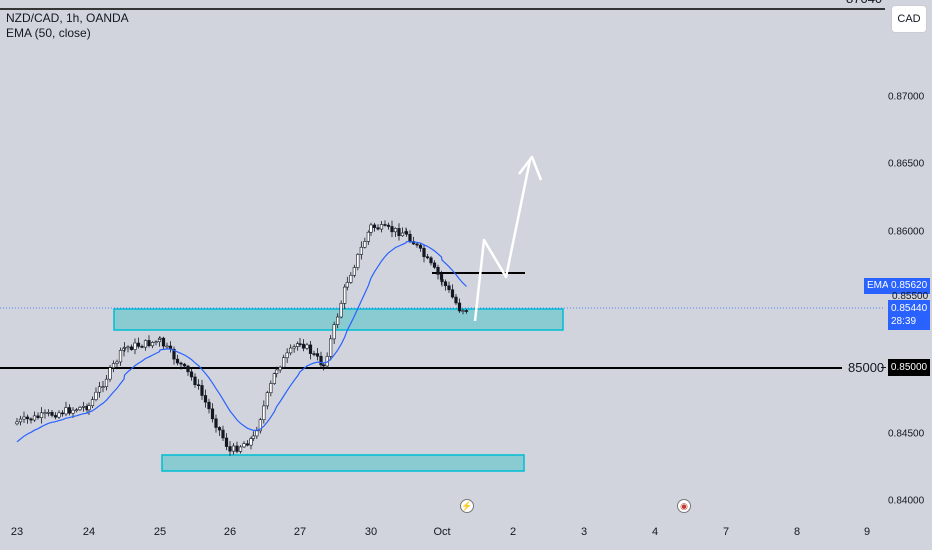 Image resolution: width=932 pixels, height=550 pixels. I want to click on projection-arrowhead, so click(530, 168).